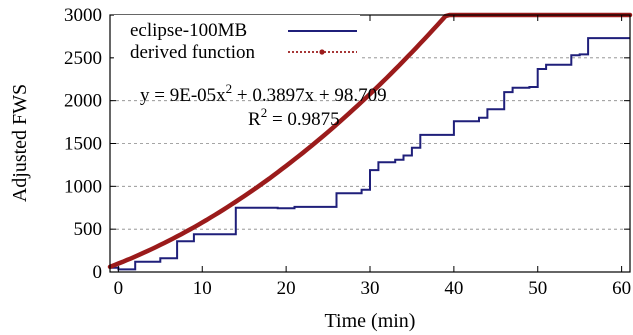  I want to click on y-tick-label: 1500, so click(83, 144).